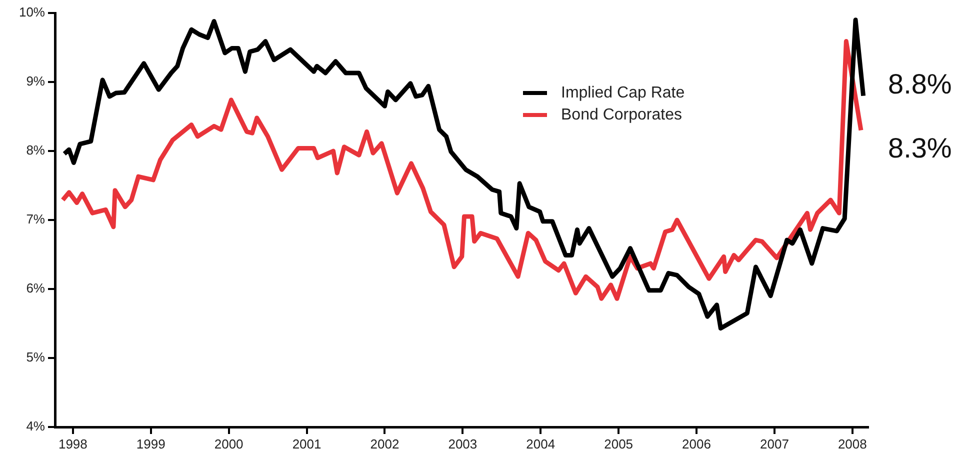  I want to click on legend-label: Bond Corporates, so click(621, 115).